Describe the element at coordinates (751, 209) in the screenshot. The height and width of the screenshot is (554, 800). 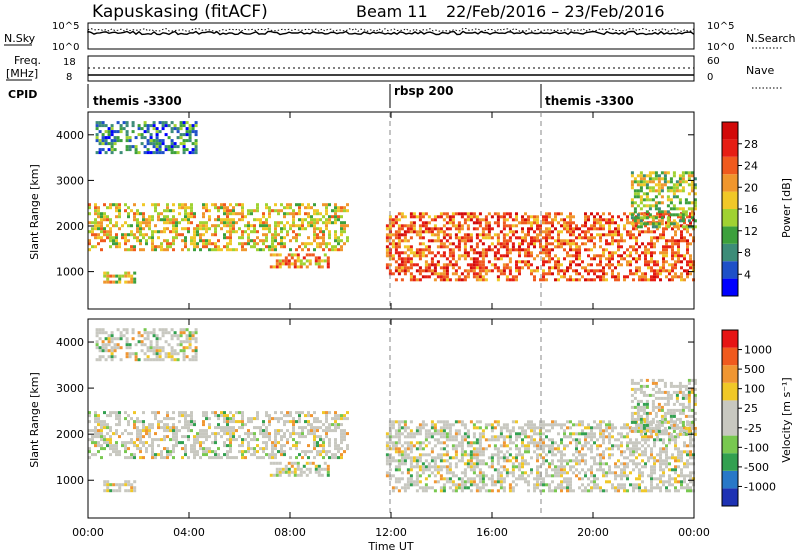
I see `colorbar-tick-label: 16` at that location.